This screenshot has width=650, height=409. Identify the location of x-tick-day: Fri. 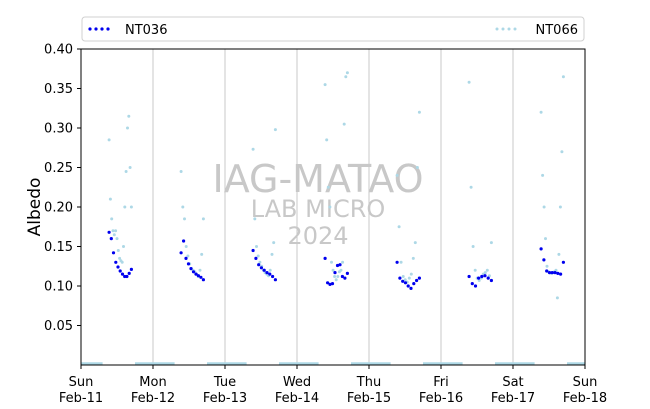
(441, 382).